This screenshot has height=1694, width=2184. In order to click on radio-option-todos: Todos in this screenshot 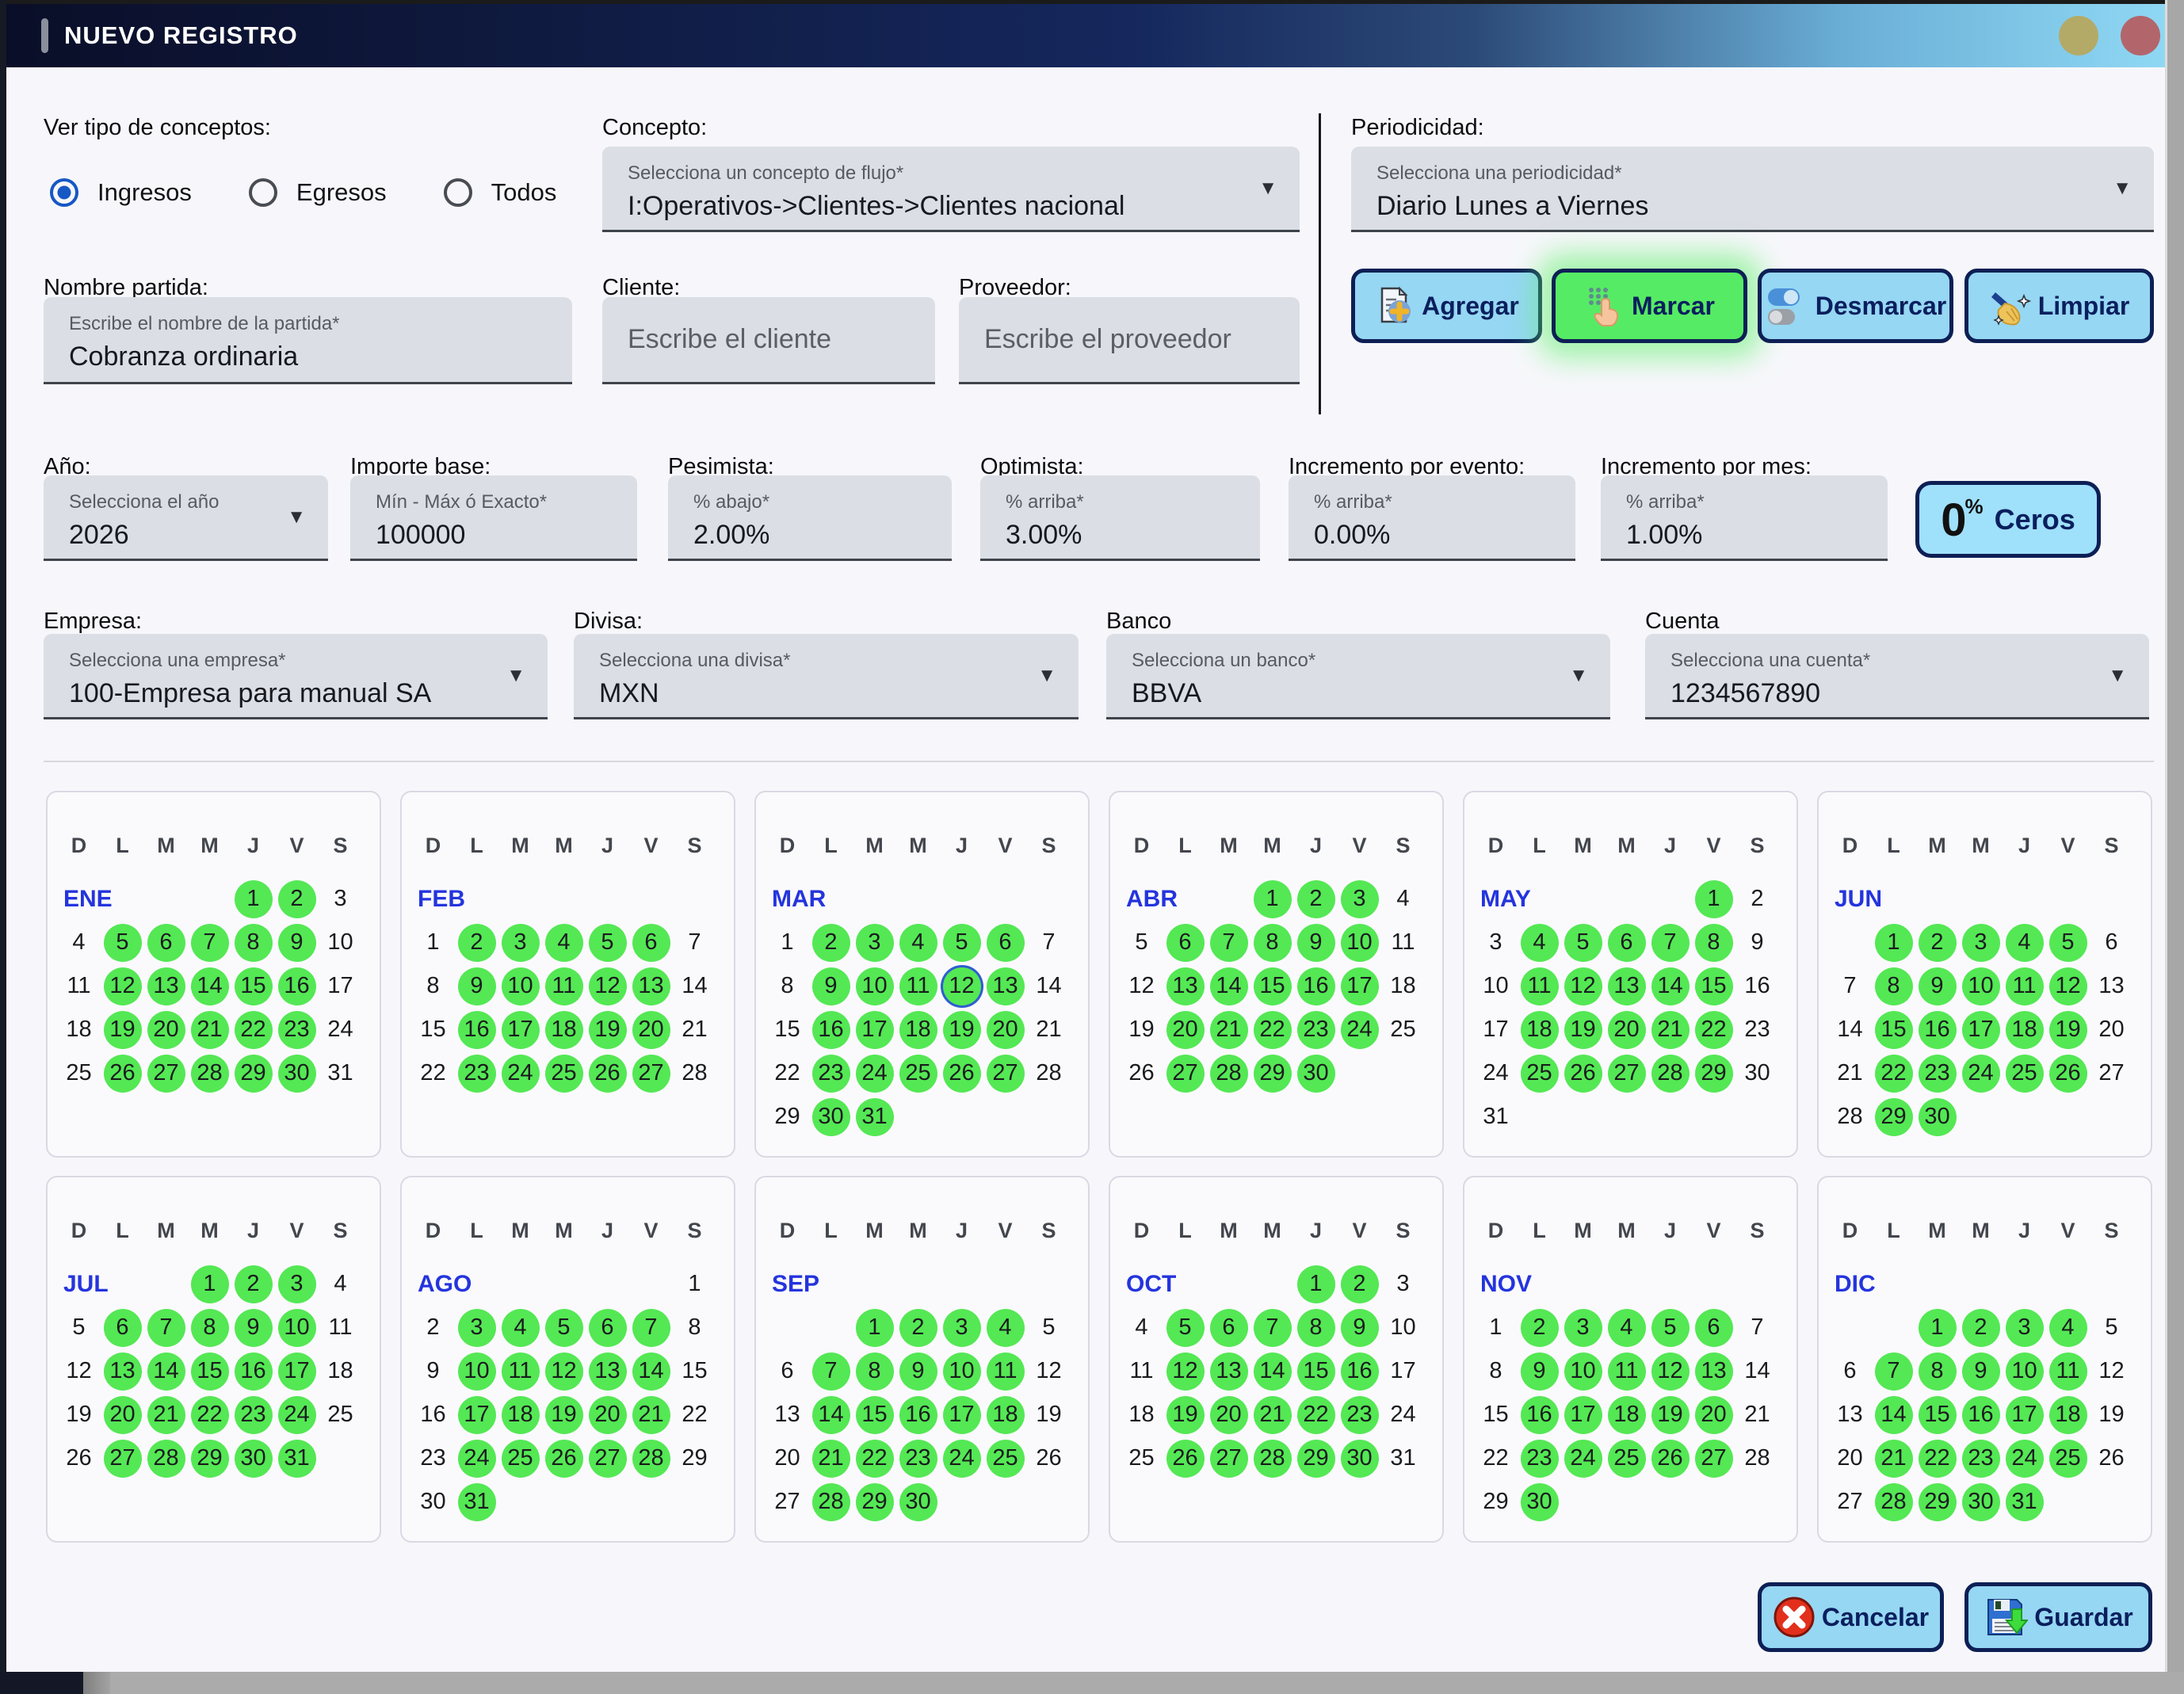, I will do `click(499, 192)`.